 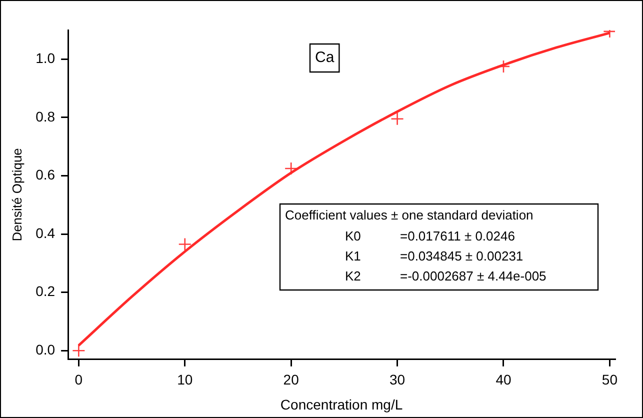 I want to click on y-tick-label: 0.4, so click(x=46, y=232).